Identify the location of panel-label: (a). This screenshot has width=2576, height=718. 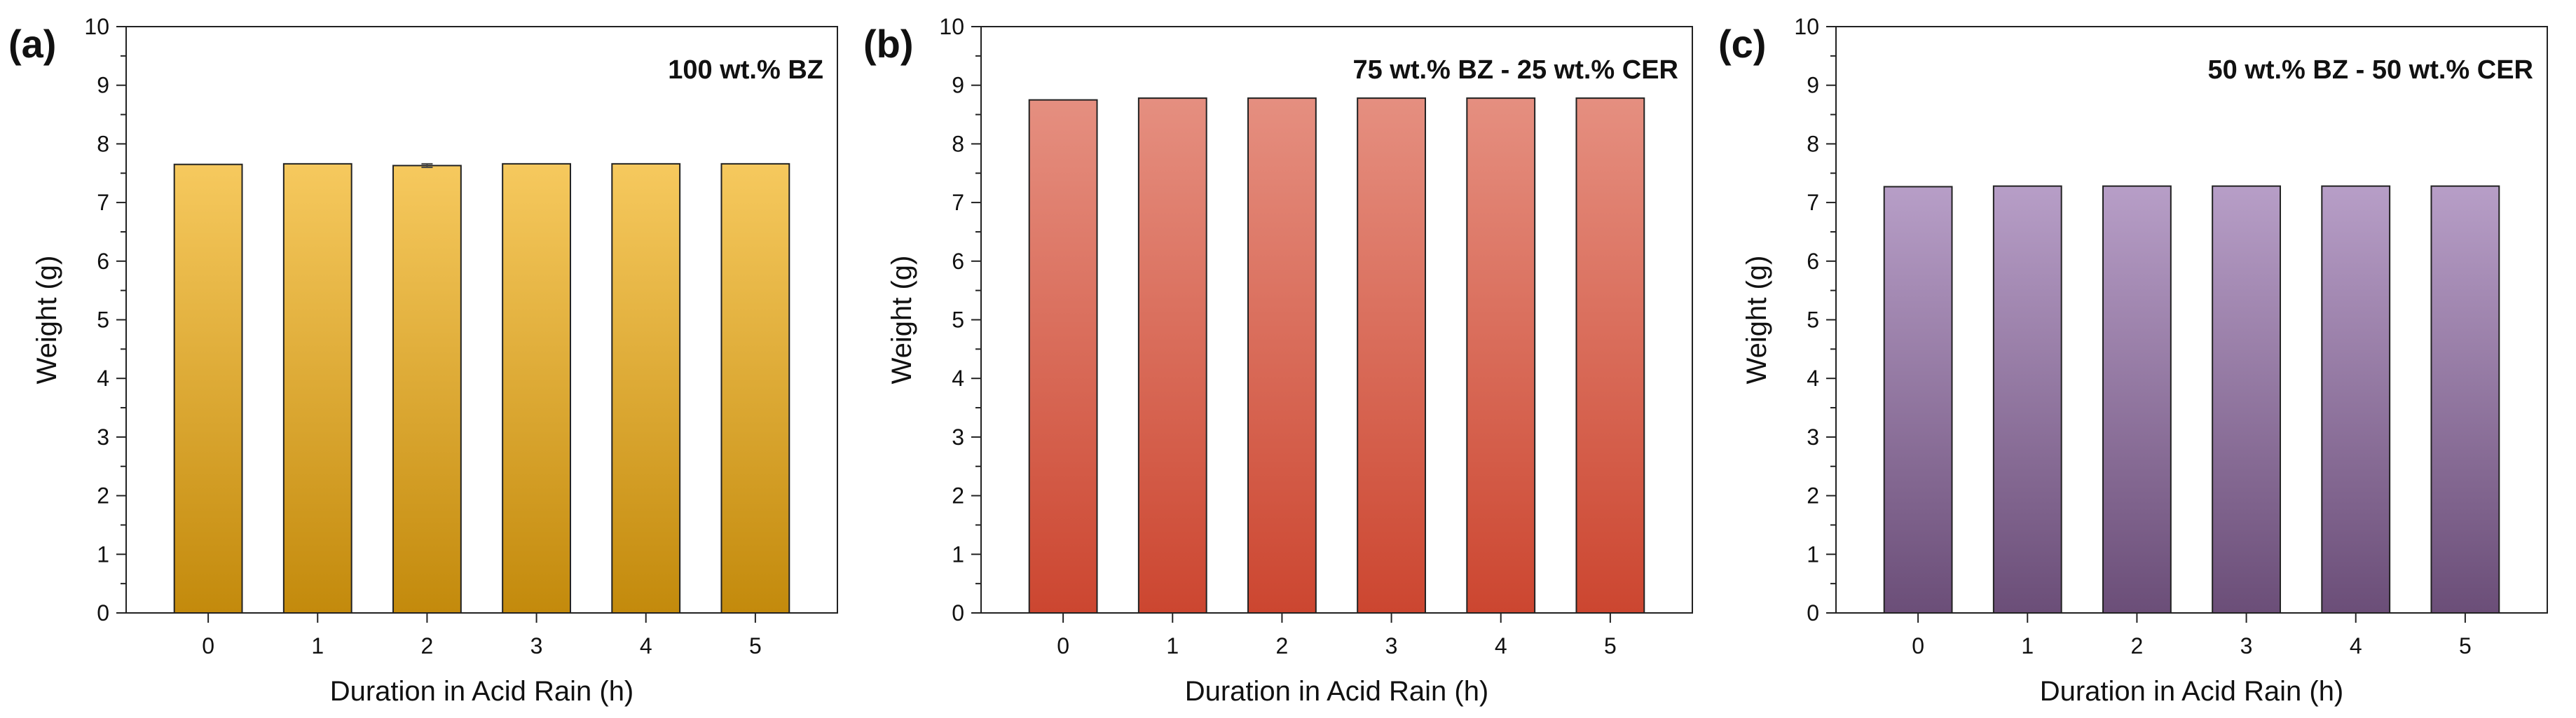
(32, 44).